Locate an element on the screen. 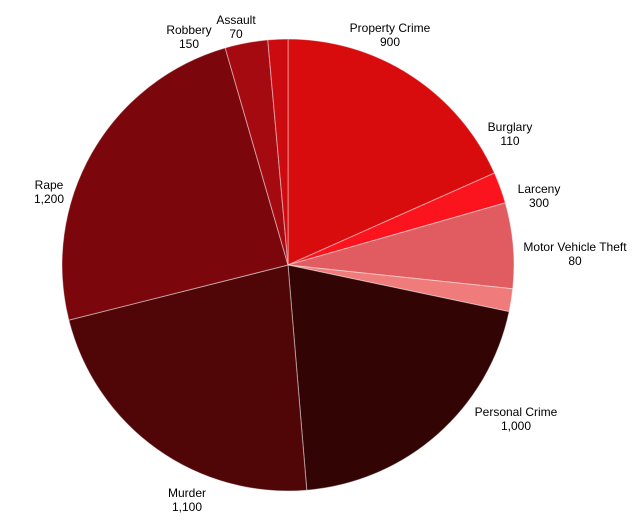 This screenshot has width=635, height=528. slice-label-rape: Rape 1,200 is located at coordinates (49, 192).